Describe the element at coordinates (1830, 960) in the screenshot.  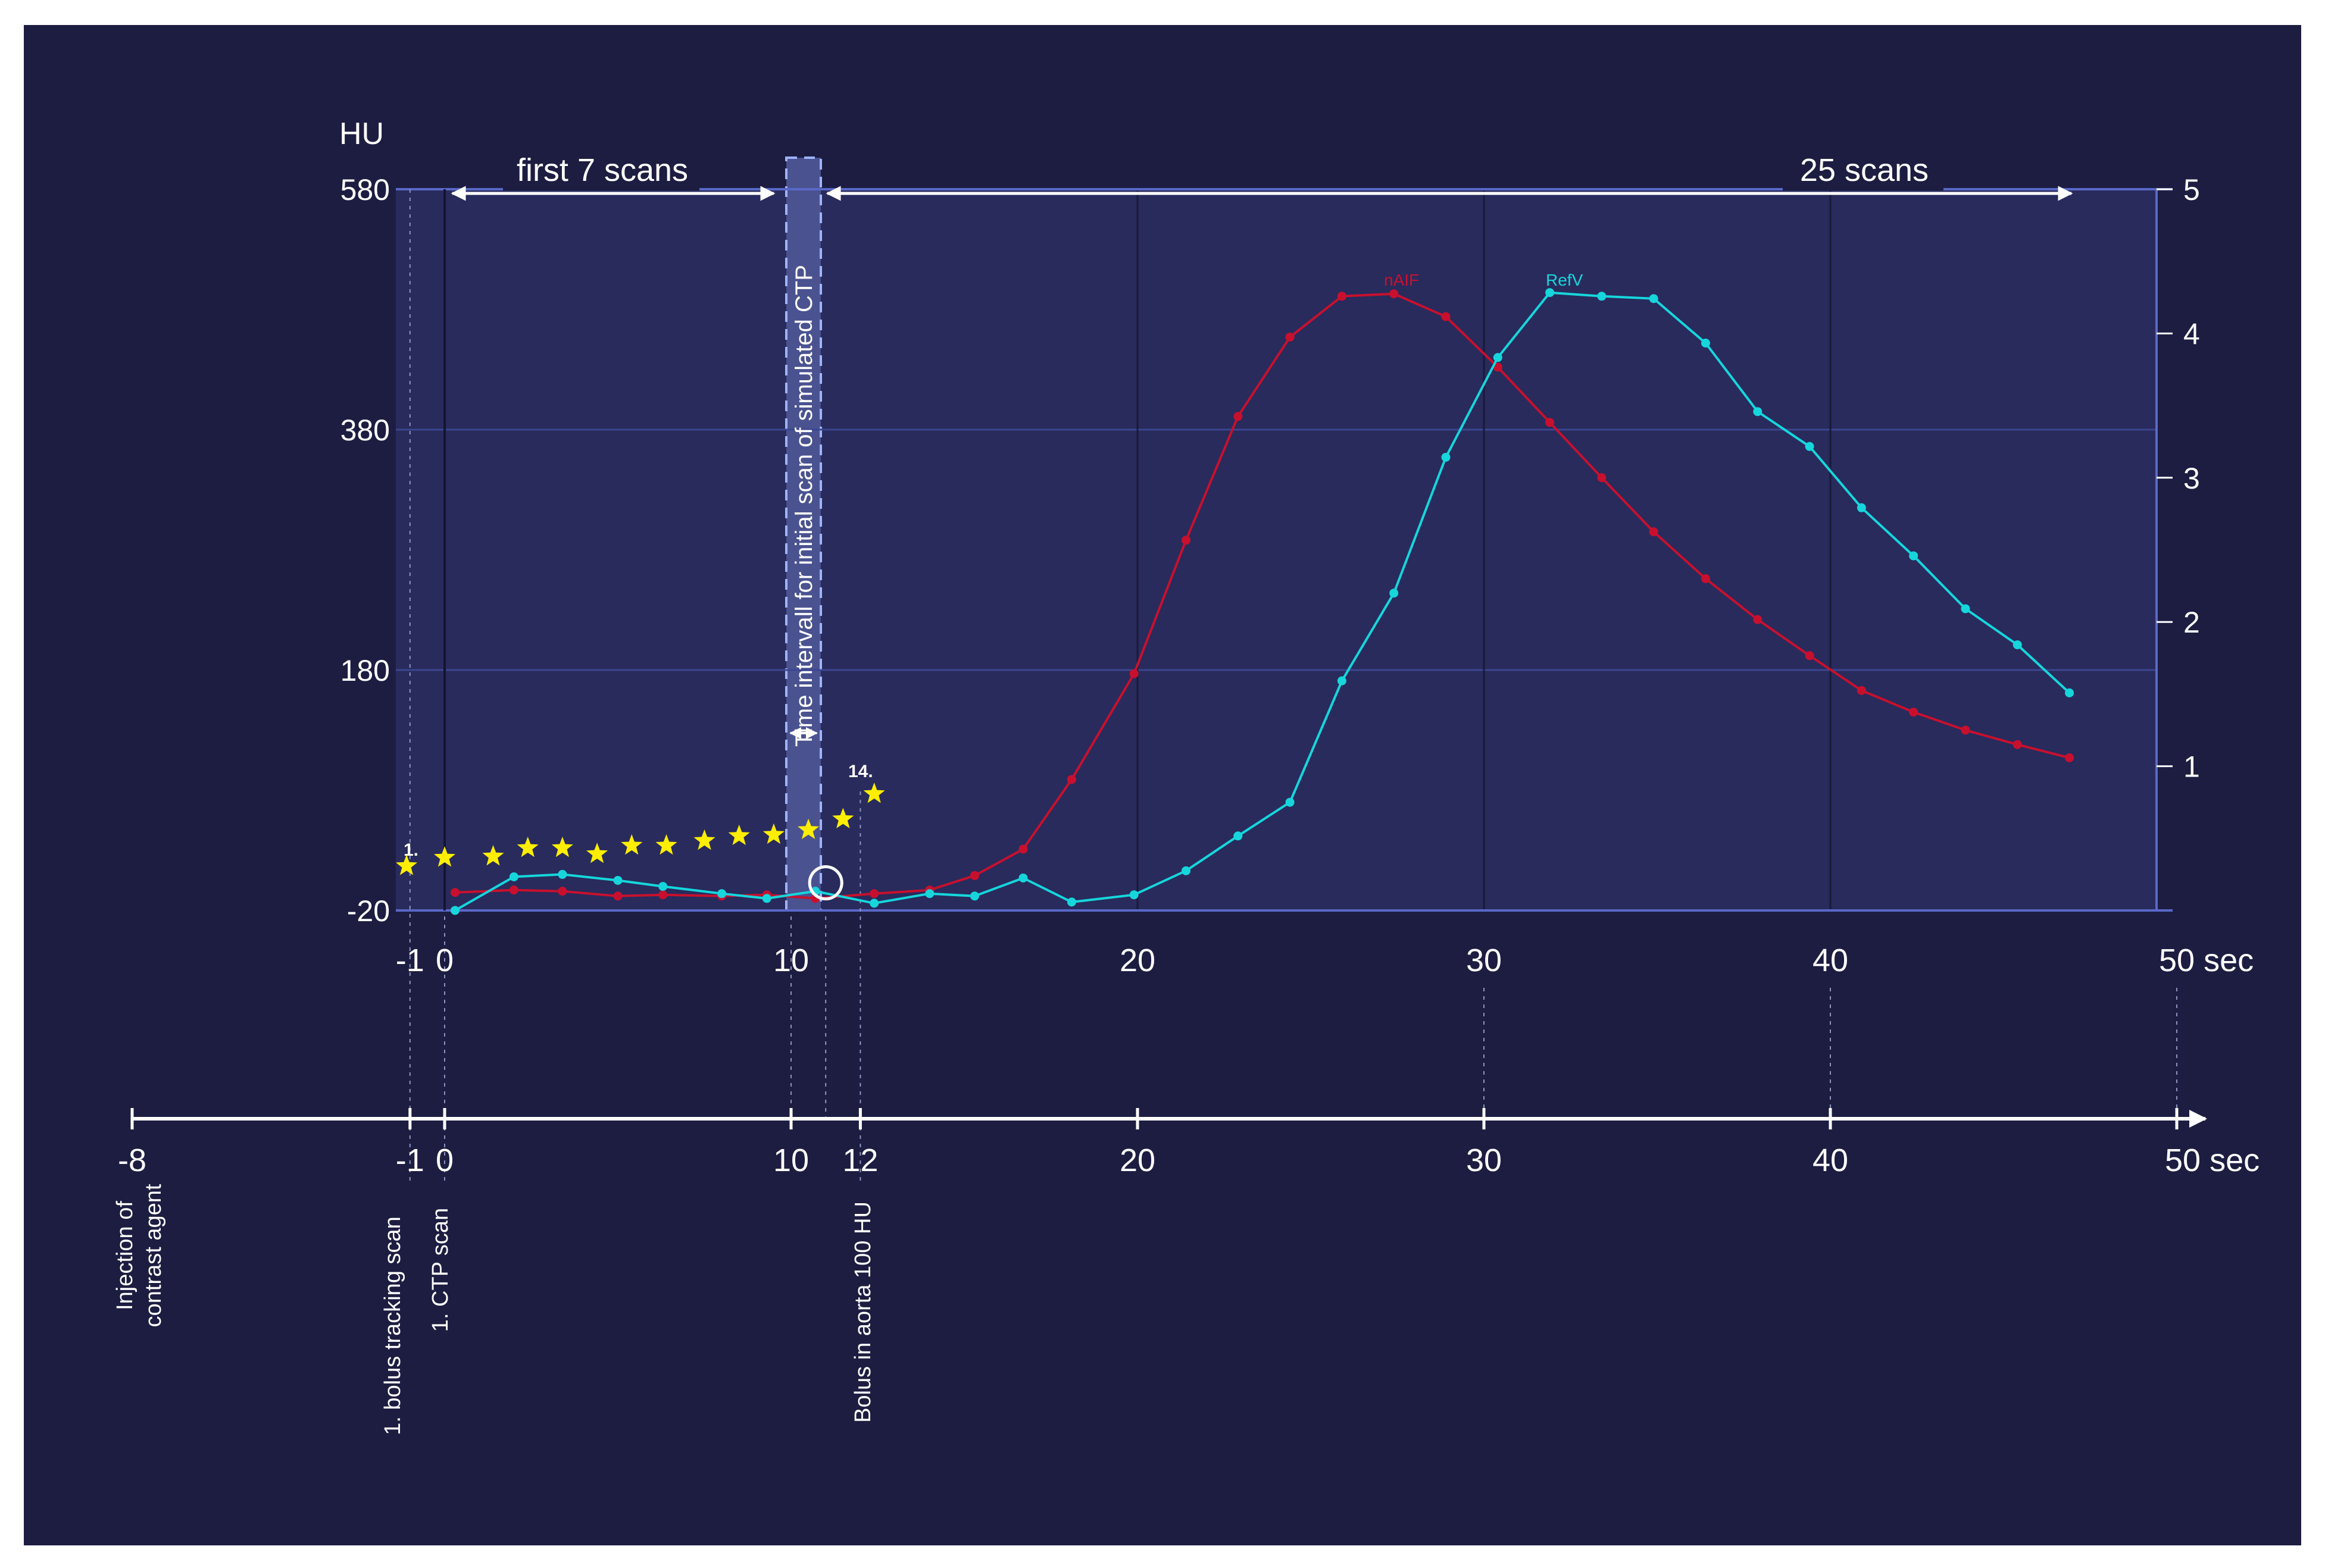
I see `x-tick-label-5: 40` at that location.